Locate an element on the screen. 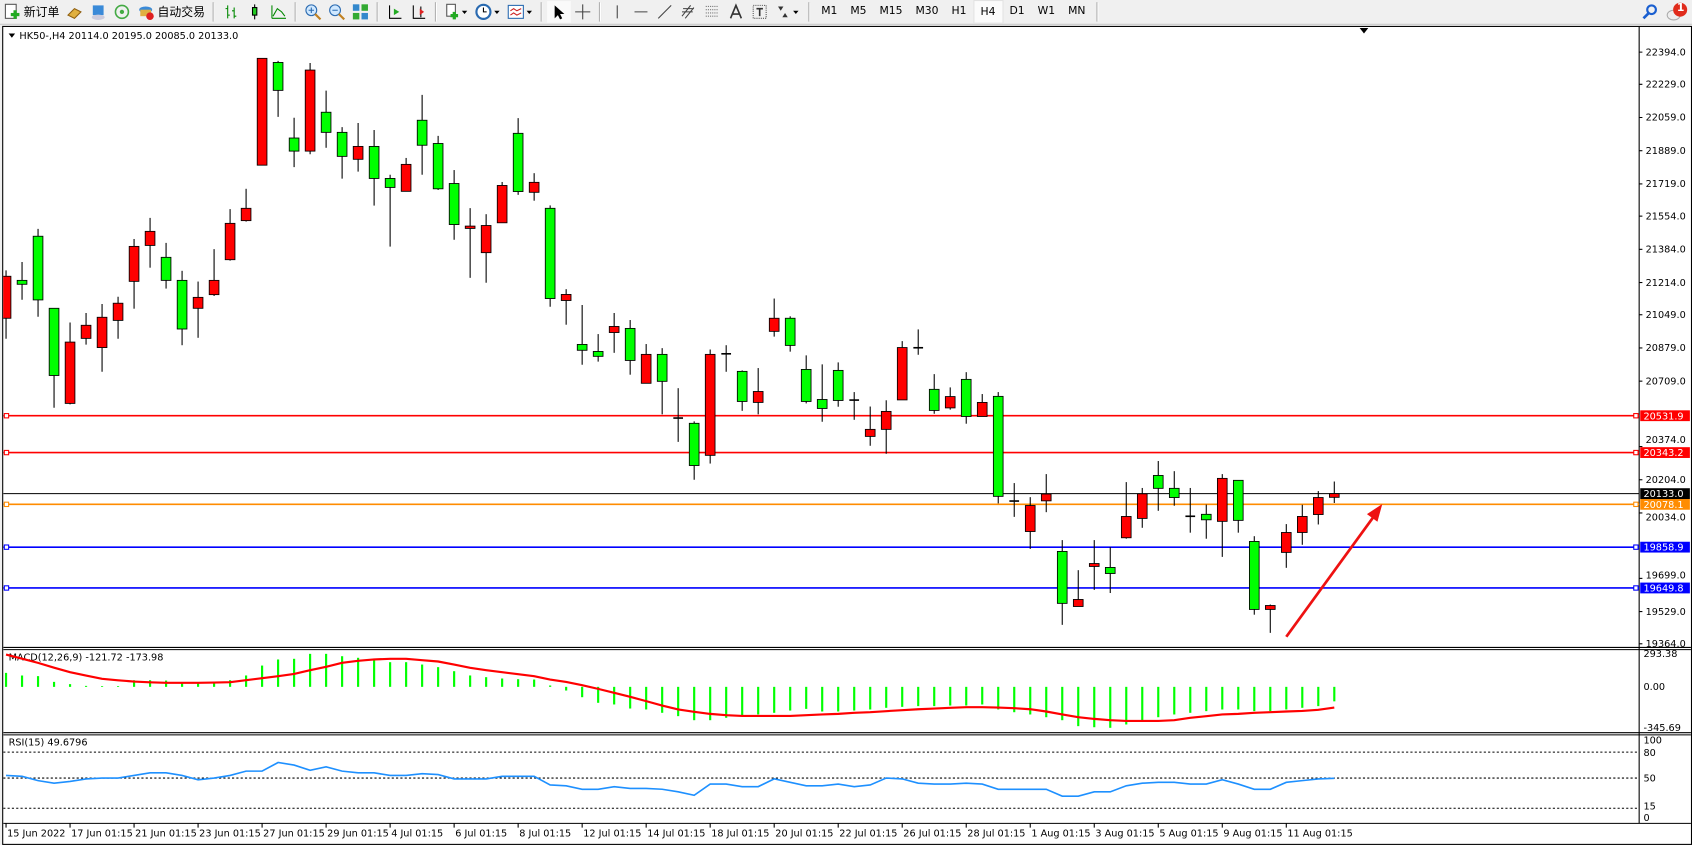  crosshair-tool is located at coordinates (583, 12).